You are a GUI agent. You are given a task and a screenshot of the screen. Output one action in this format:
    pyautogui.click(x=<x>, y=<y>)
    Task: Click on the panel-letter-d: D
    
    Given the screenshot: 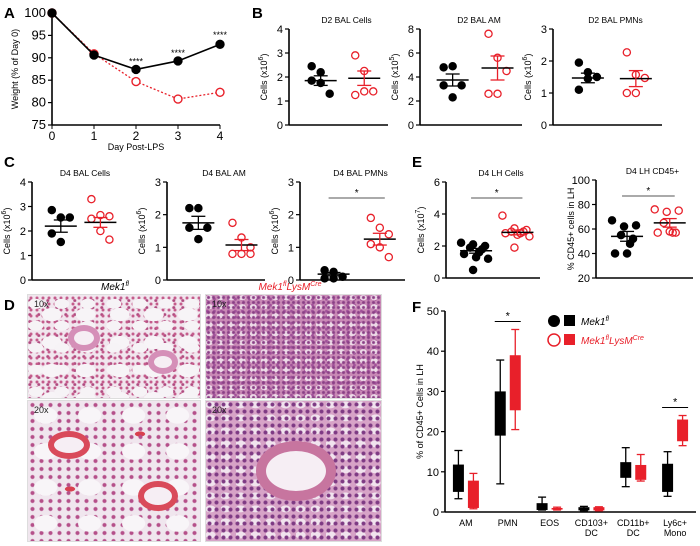 What is the action you would take?
    pyautogui.click(x=9, y=305)
    